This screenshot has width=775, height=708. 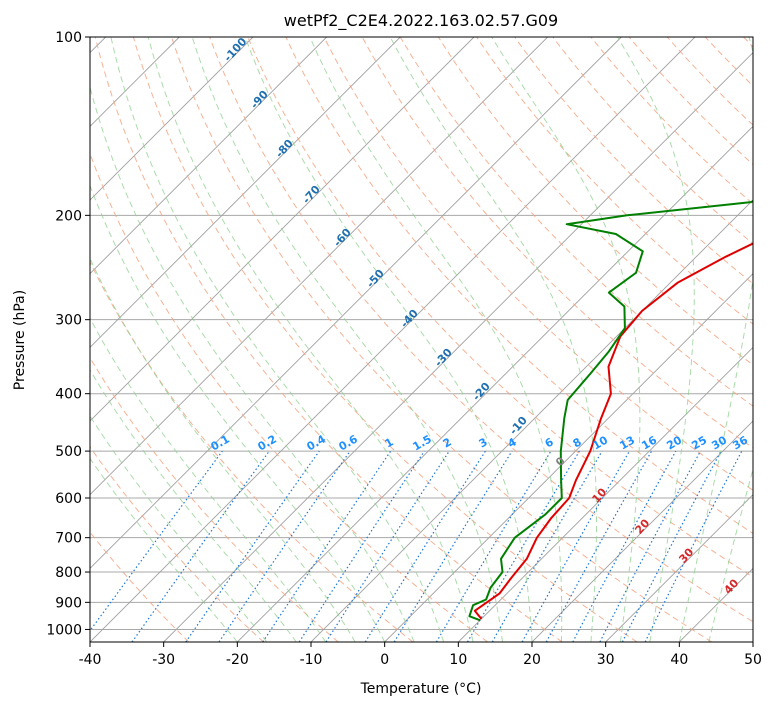 I want to click on y-tick-label: 800, so click(x=68, y=573).